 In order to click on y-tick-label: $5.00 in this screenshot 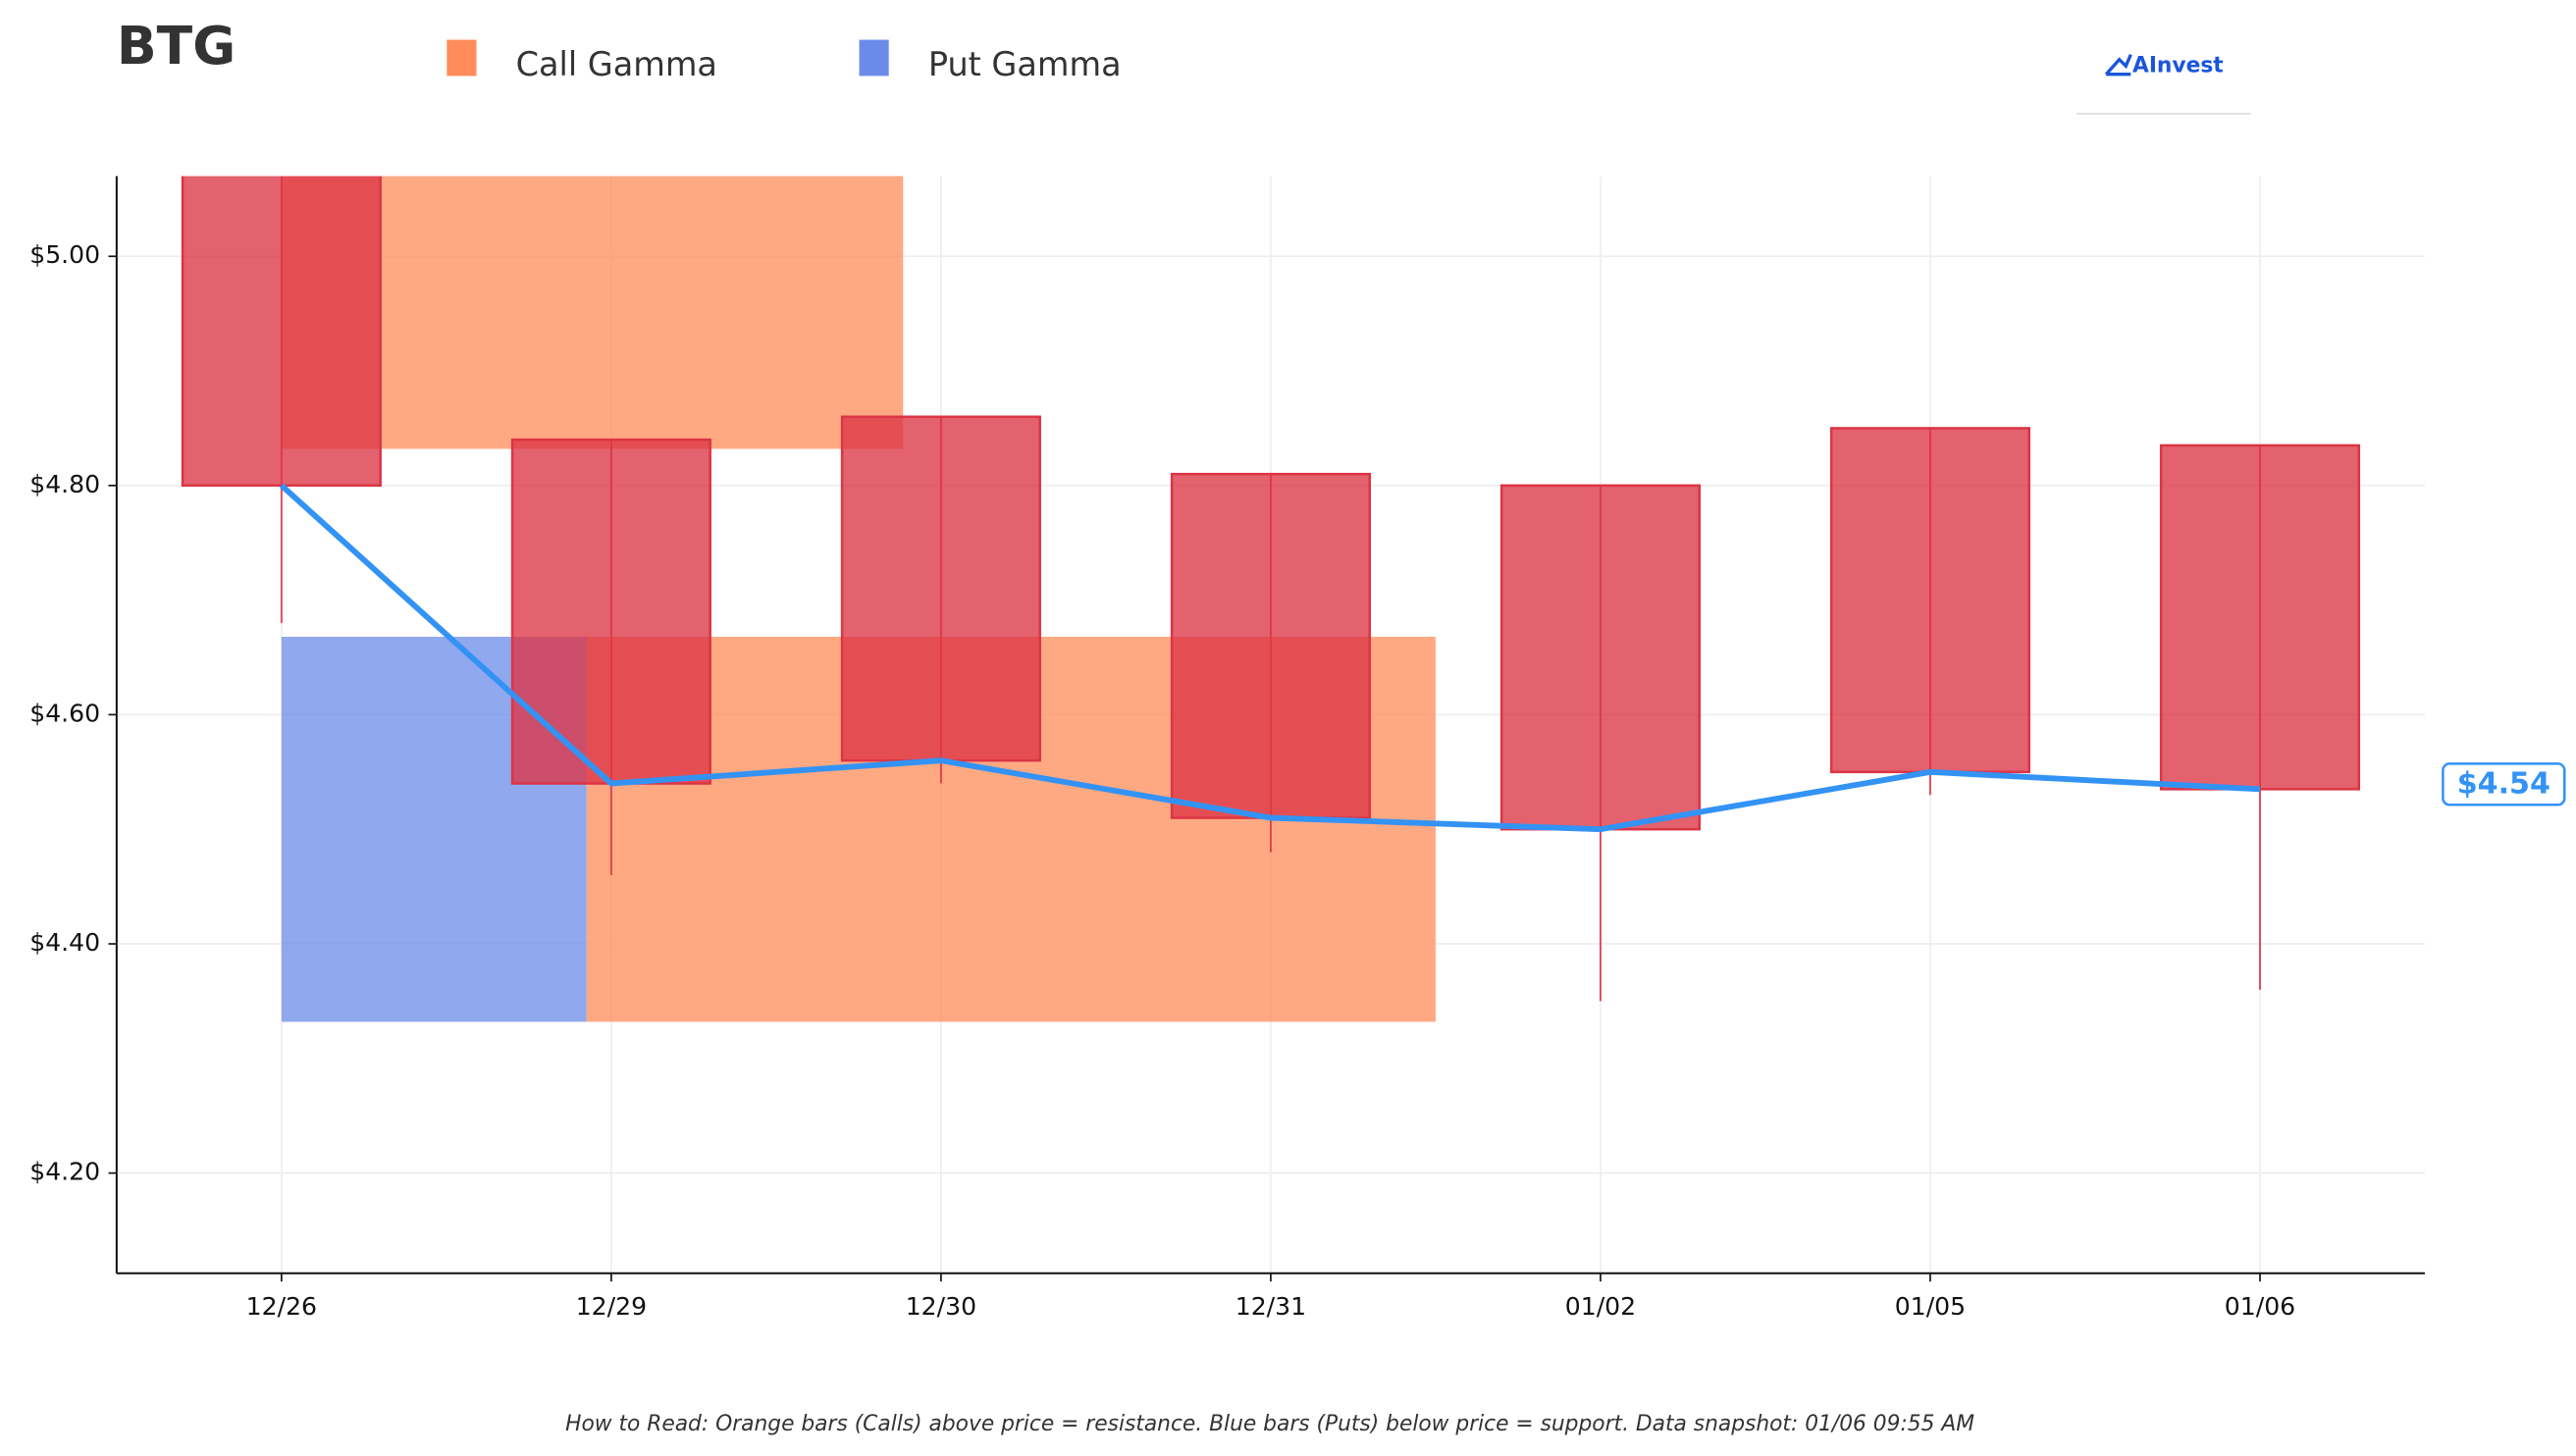, I will do `click(64, 254)`.